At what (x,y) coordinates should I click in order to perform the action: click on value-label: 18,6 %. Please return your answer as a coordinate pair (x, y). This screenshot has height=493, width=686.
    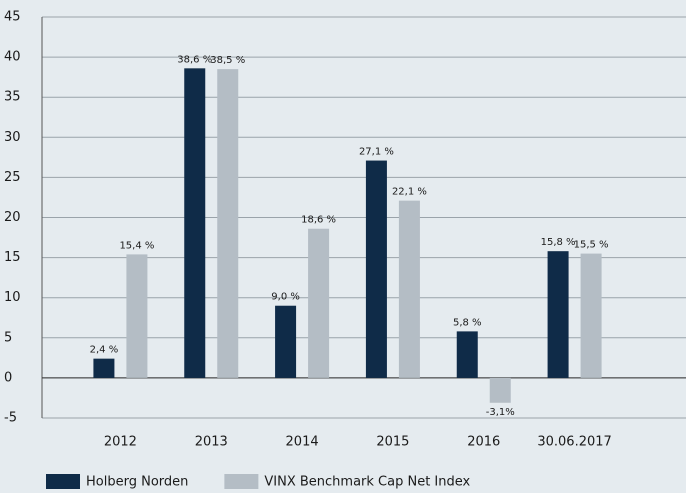
    Looking at the image, I should click on (318, 220).